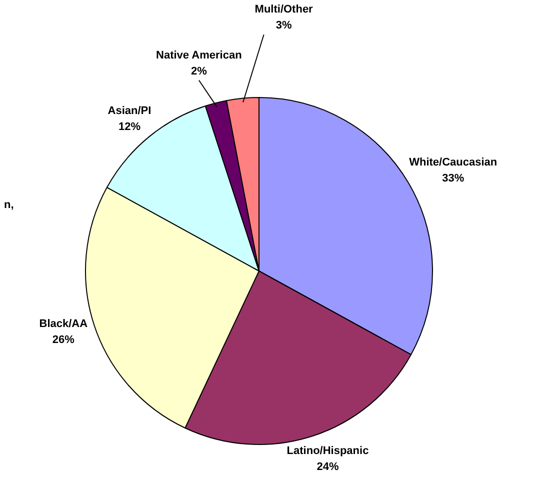 This screenshot has width=552, height=483. What do you see at coordinates (284, 26) in the screenshot?
I see `data-label: 3%` at bounding box center [284, 26].